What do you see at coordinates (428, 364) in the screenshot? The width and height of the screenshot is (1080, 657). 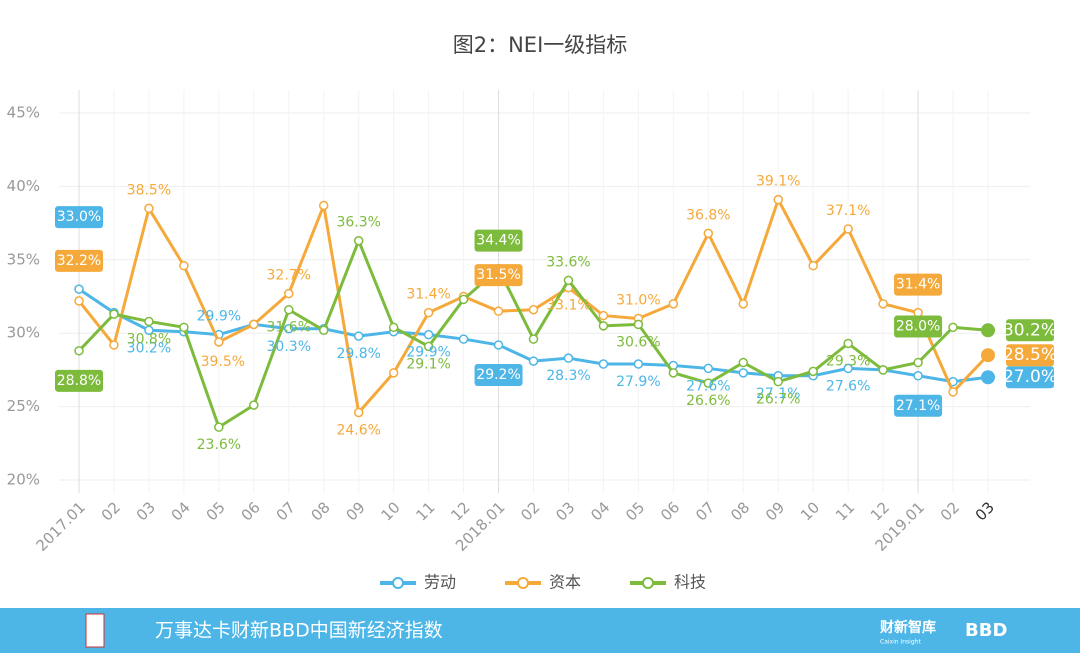 I see `data-label: 29.1%` at bounding box center [428, 364].